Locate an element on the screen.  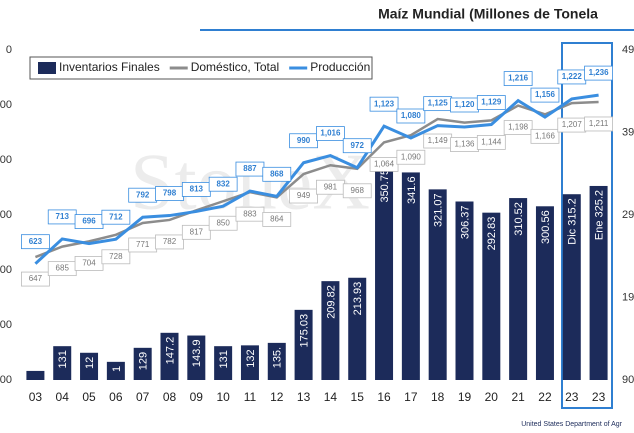
line-label: 704 is located at coordinates (89, 263).